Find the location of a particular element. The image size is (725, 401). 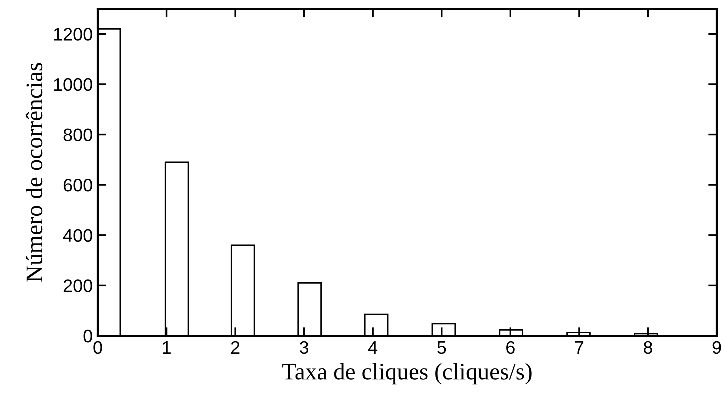

x-axis-title: Taxa de cliques (cliques/s) is located at coordinates (407, 374).